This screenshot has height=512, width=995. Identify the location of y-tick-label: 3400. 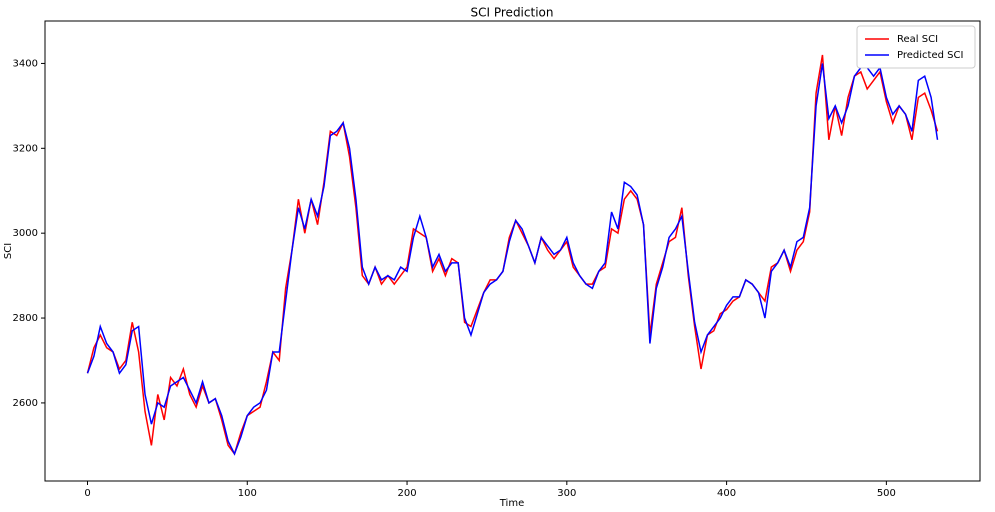
(25, 63).